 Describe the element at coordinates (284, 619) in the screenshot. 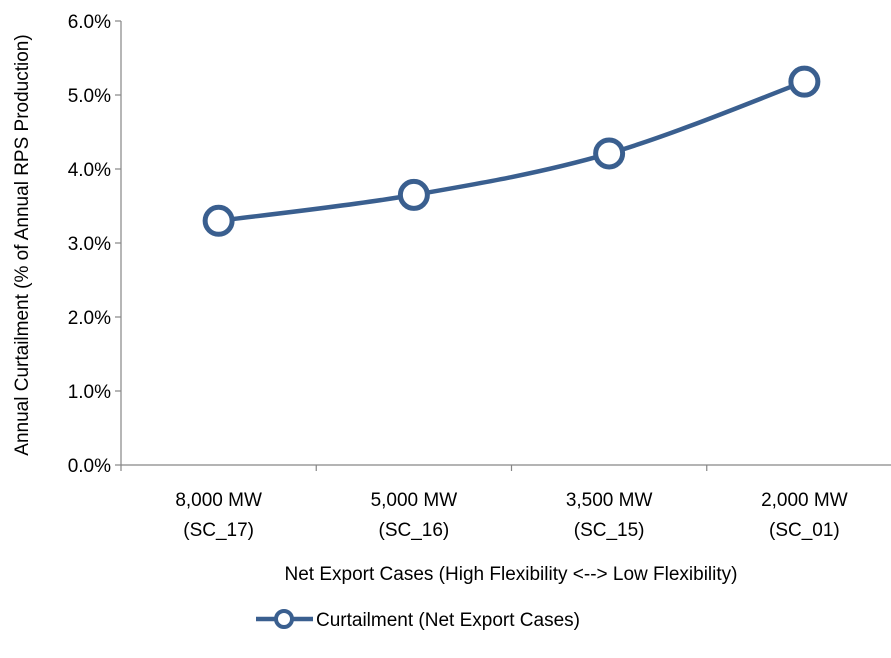

I see `legend-marker` at that location.